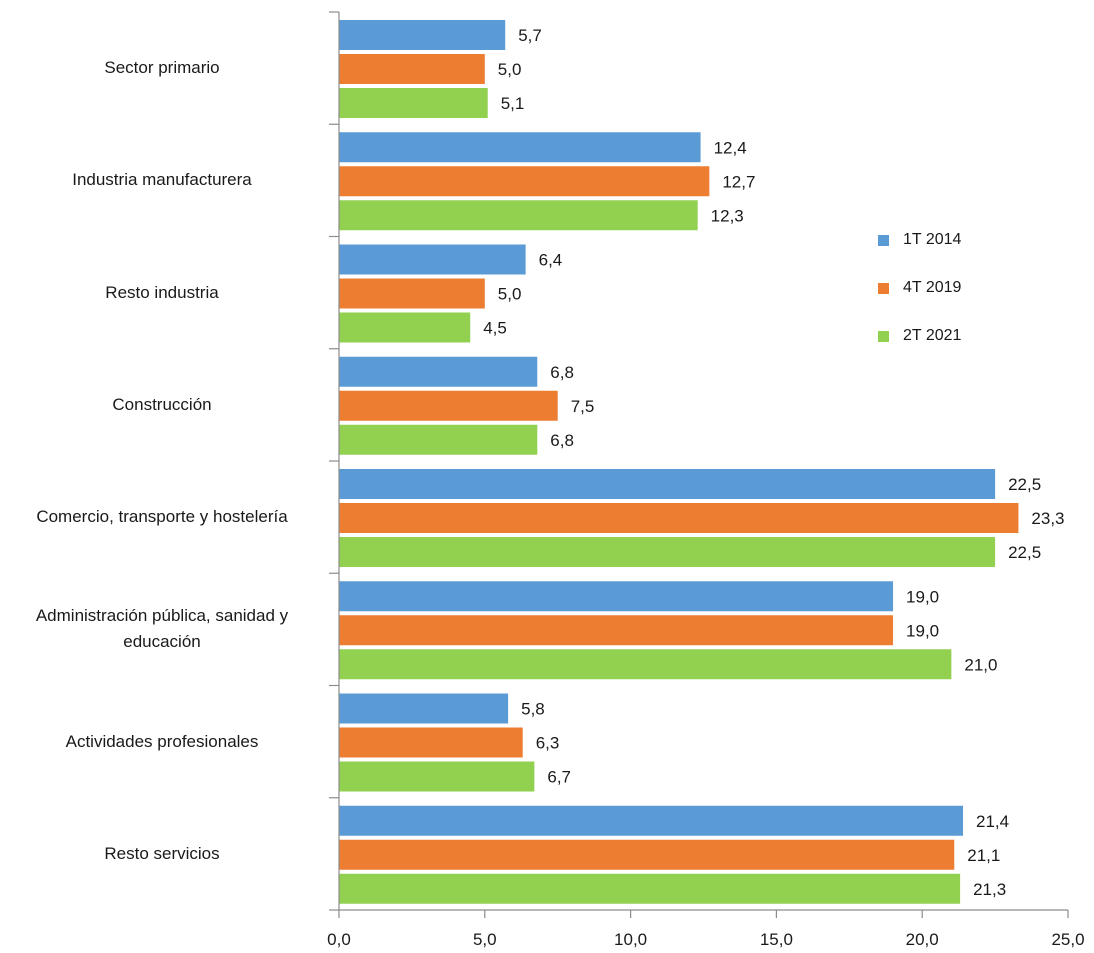 The height and width of the screenshot is (953, 1094). I want to click on x-tick-label-1: 5,0, so click(485, 939).